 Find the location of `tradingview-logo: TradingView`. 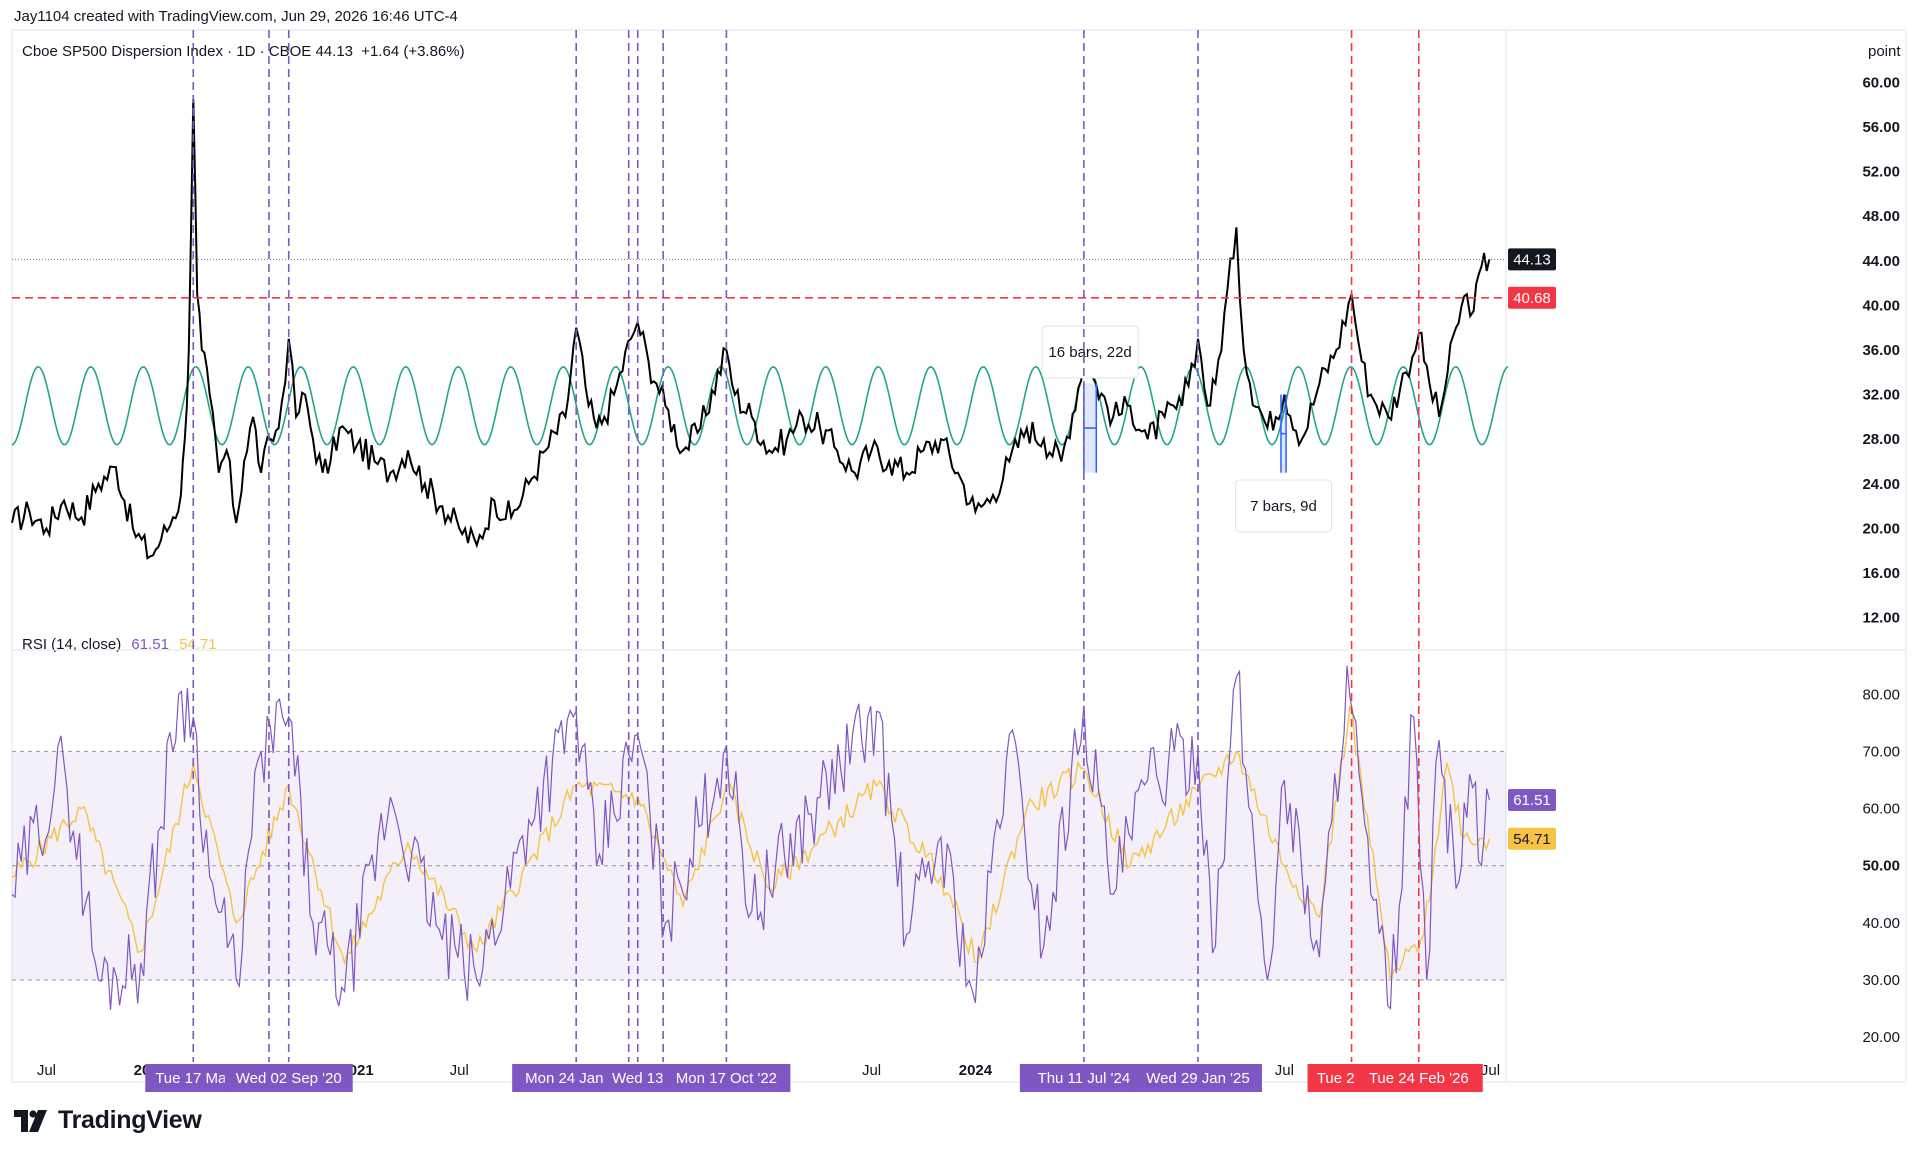

tradingview-logo: TradingView is located at coordinates (108, 1120).